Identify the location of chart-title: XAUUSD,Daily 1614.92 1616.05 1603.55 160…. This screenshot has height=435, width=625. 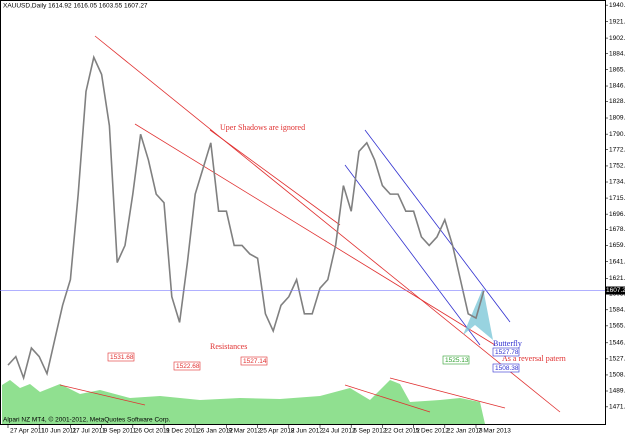
(75, 6).